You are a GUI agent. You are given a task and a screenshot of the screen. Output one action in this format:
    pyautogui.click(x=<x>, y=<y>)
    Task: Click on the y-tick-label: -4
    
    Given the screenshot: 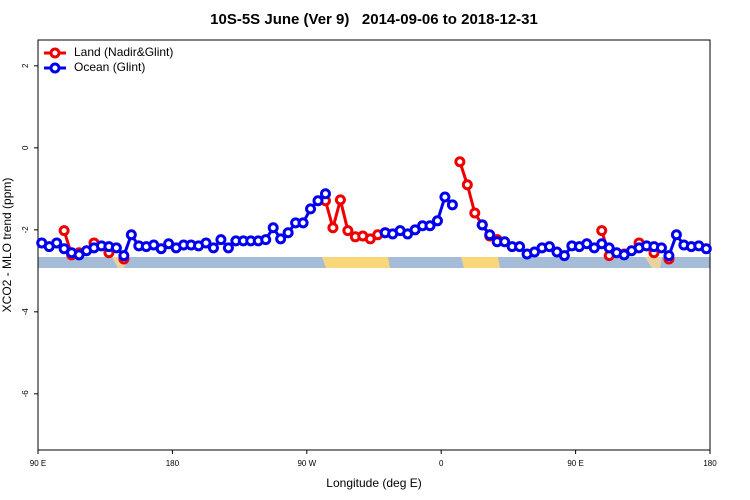 What is the action you would take?
    pyautogui.click(x=25, y=312)
    